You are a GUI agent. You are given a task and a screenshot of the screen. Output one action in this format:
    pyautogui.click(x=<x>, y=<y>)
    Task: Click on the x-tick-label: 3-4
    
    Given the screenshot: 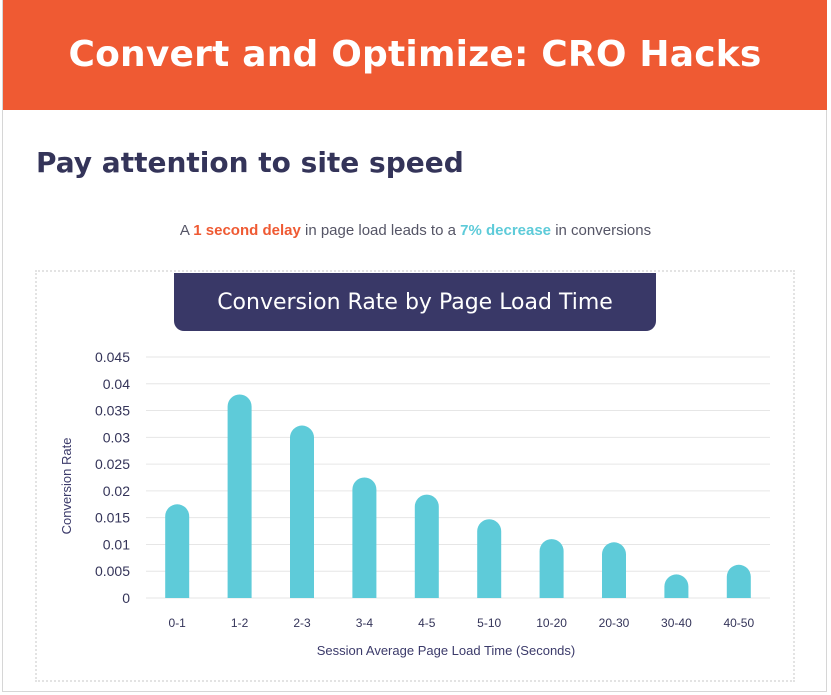 What is the action you would take?
    pyautogui.click(x=365, y=623)
    